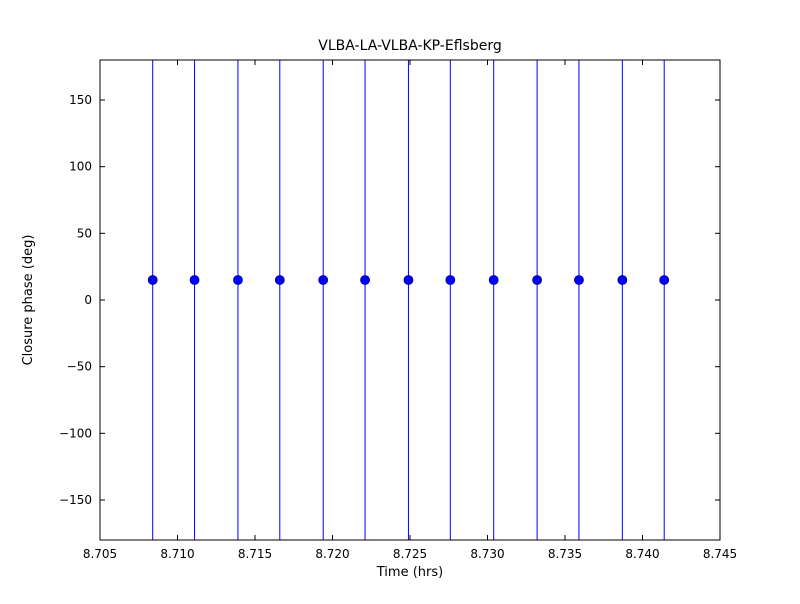 This screenshot has width=800, height=604. What do you see at coordinates (487, 554) in the screenshot?
I see `x-tick-label: 8.730` at bounding box center [487, 554].